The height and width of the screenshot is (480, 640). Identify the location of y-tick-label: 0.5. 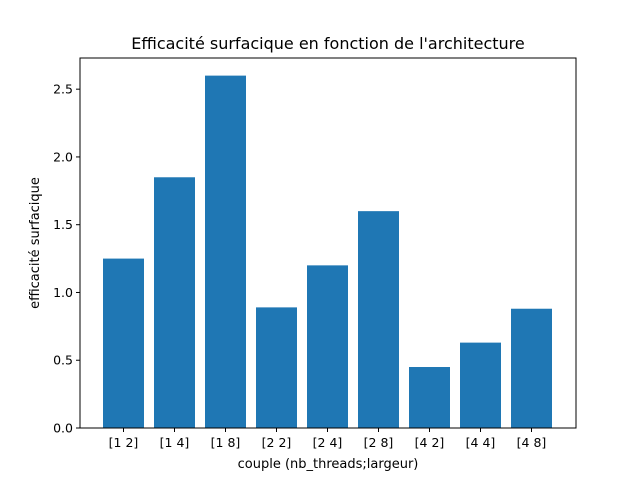
(63, 360).